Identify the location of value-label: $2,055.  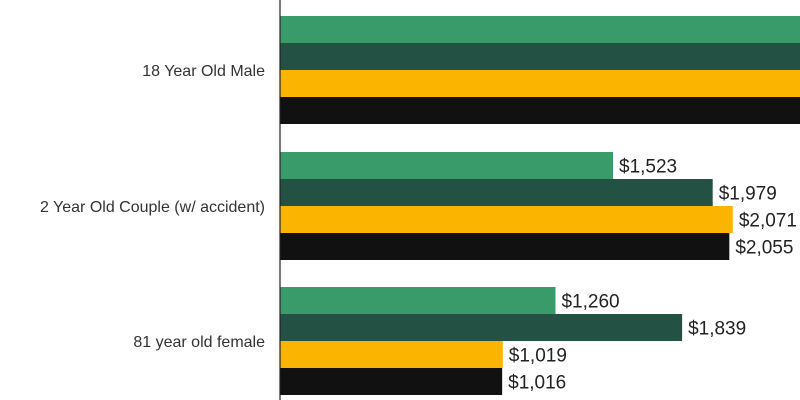
(764, 248).